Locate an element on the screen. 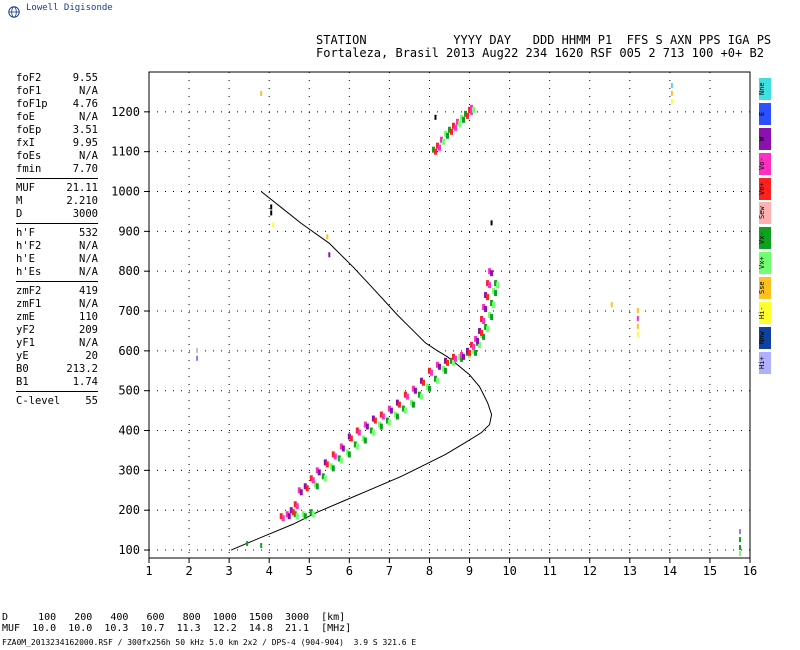 The width and height of the screenshot is (800, 650). param-label: zmF2 is located at coordinates (29, 291).